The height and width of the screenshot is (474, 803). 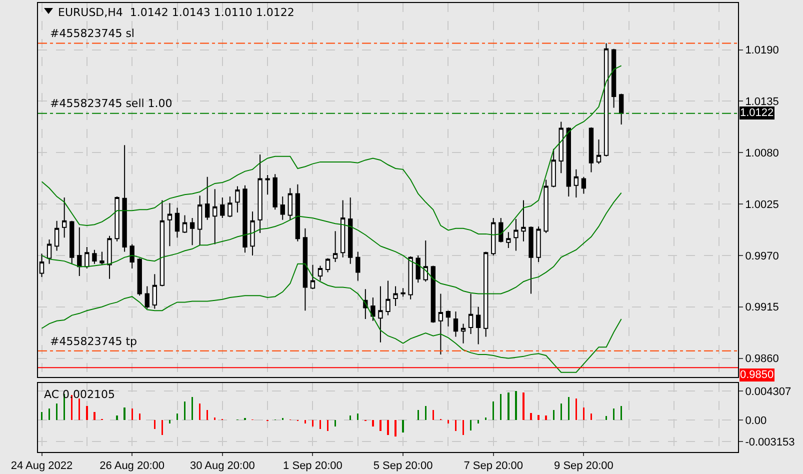 I want to click on x-tick-label: 30 Aug 20:00, so click(x=222, y=466).